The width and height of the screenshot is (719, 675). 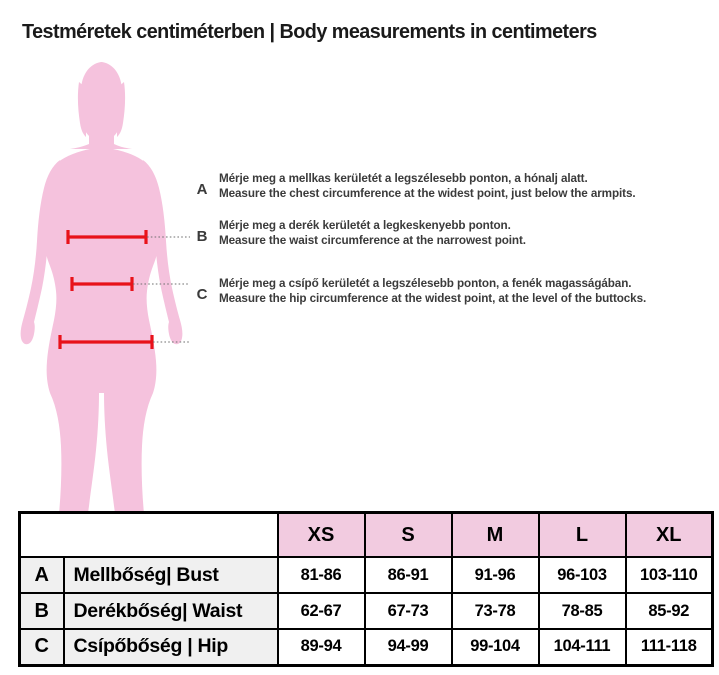 I want to click on cell-hip-s: 94-99, so click(x=408, y=647).